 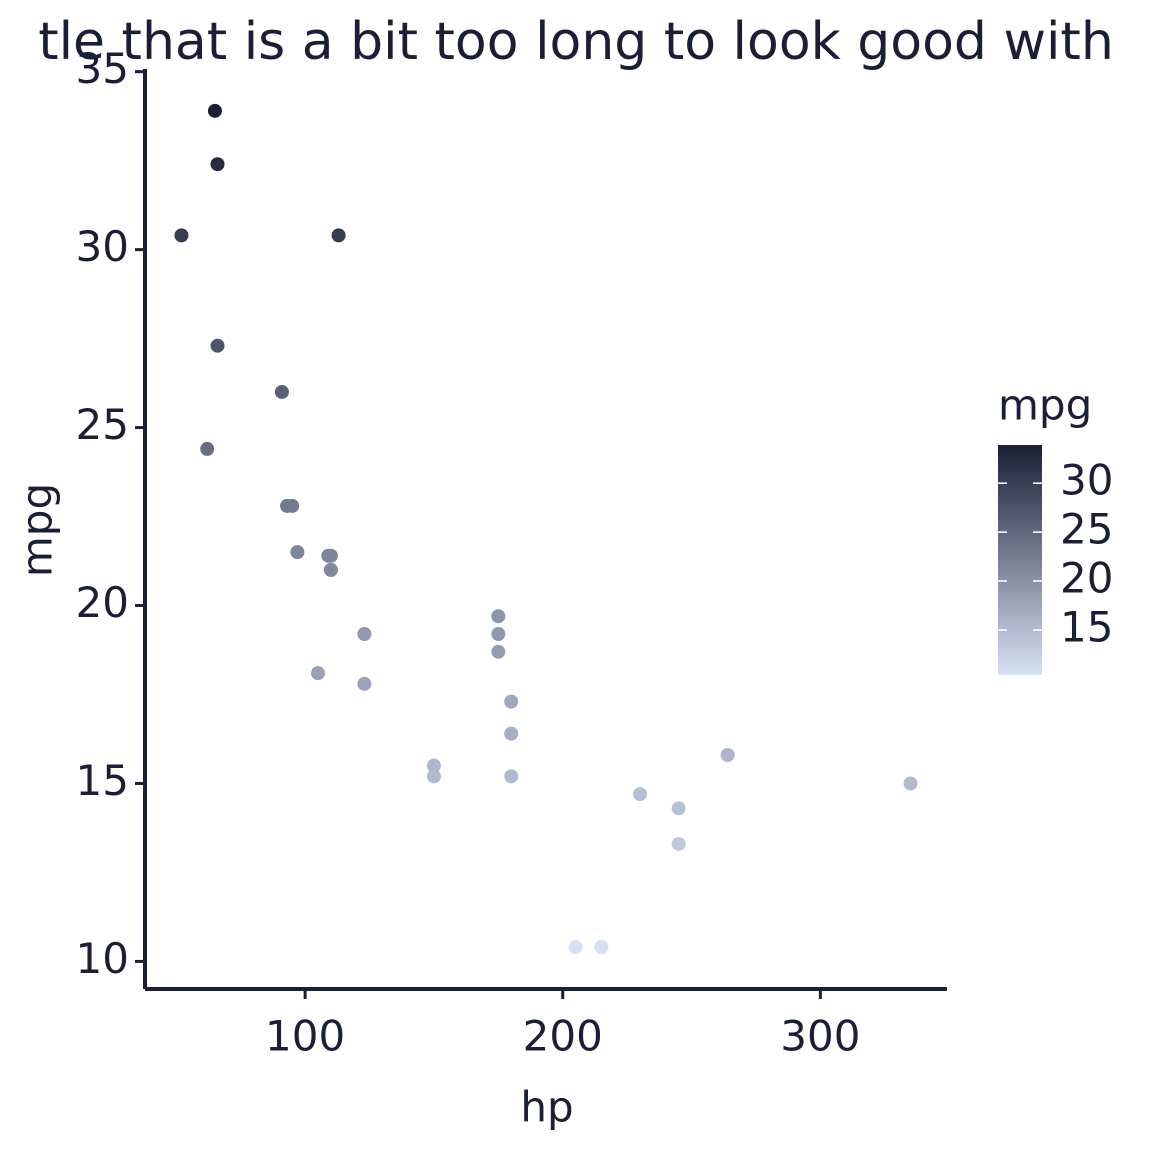 What do you see at coordinates (102, 602) in the screenshot?
I see `y-tick-label: 20` at bounding box center [102, 602].